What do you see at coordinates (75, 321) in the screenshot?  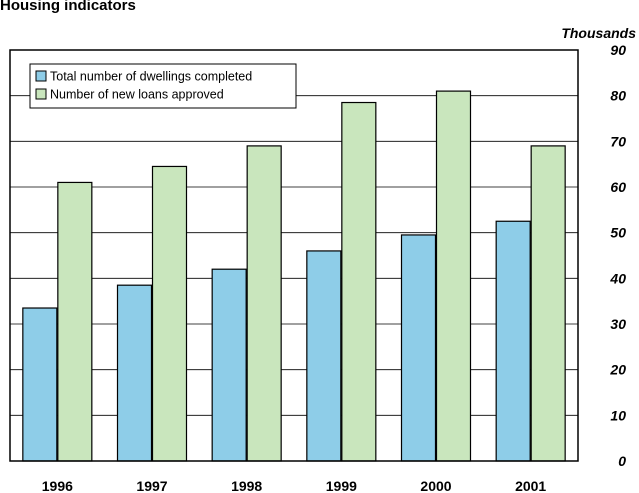 I see `bar-loans-1996` at bounding box center [75, 321].